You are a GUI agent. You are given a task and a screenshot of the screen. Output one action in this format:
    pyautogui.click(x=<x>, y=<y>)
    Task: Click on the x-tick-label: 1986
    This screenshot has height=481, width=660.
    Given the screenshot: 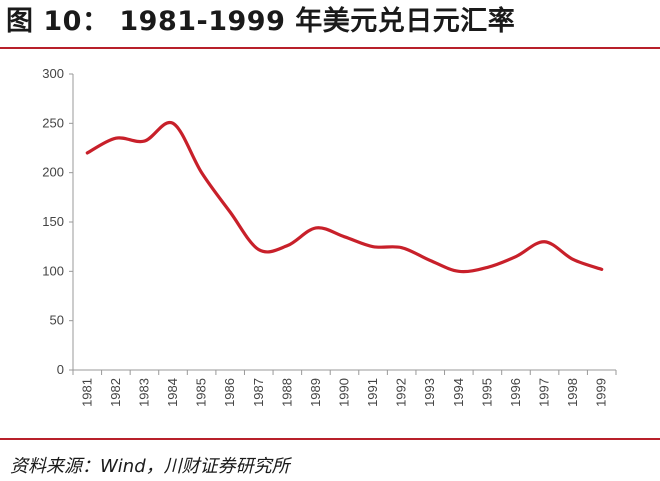 What is the action you would take?
    pyautogui.click(x=229, y=392)
    